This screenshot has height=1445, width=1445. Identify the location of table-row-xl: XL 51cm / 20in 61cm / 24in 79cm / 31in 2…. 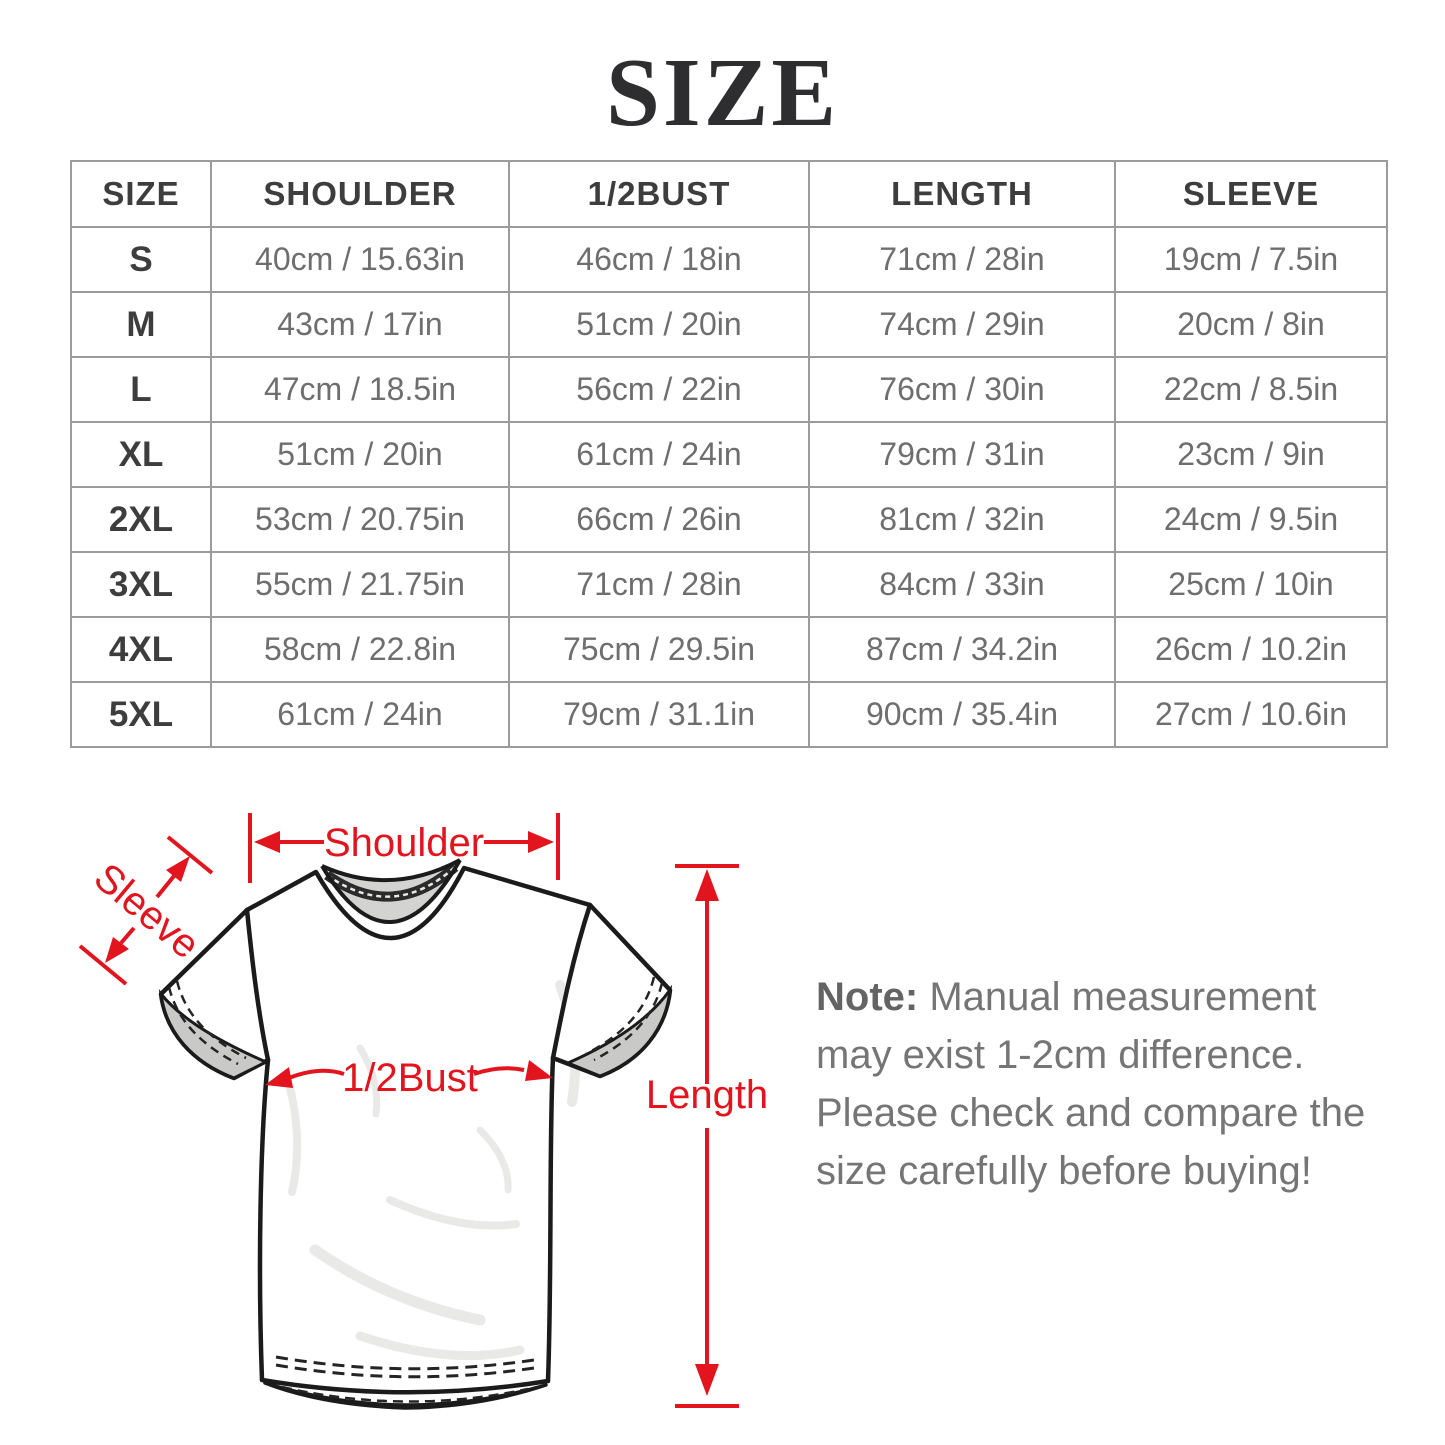
(729, 454).